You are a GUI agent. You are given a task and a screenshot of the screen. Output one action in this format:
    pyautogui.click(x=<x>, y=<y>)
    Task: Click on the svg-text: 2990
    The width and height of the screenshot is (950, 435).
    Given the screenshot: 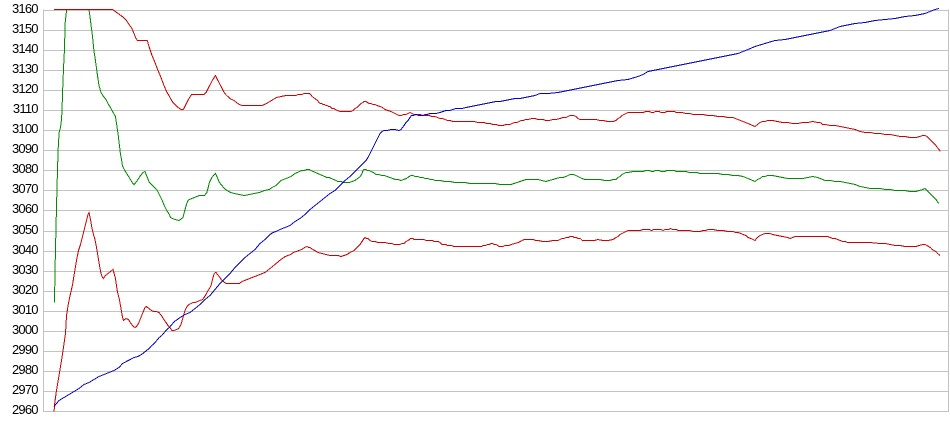 What is the action you would take?
    pyautogui.click(x=25, y=349)
    